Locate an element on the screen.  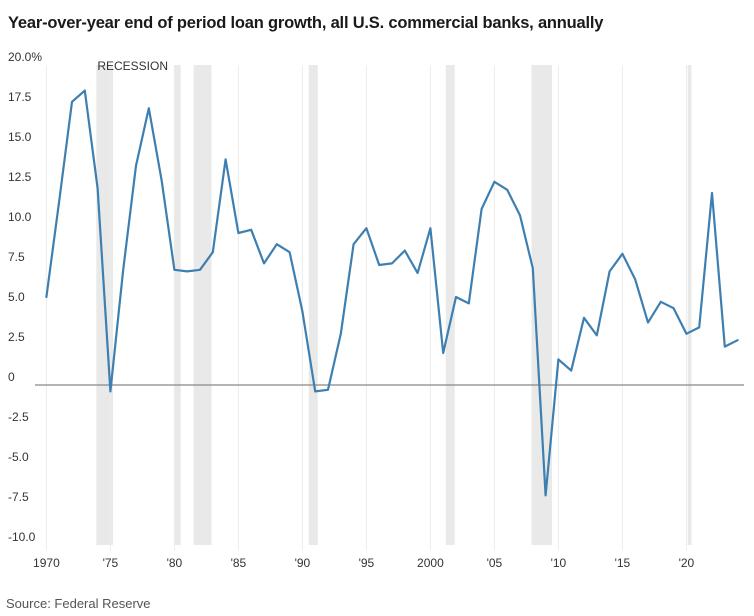
x-tick-label-4: '90 is located at coordinates (303, 563).